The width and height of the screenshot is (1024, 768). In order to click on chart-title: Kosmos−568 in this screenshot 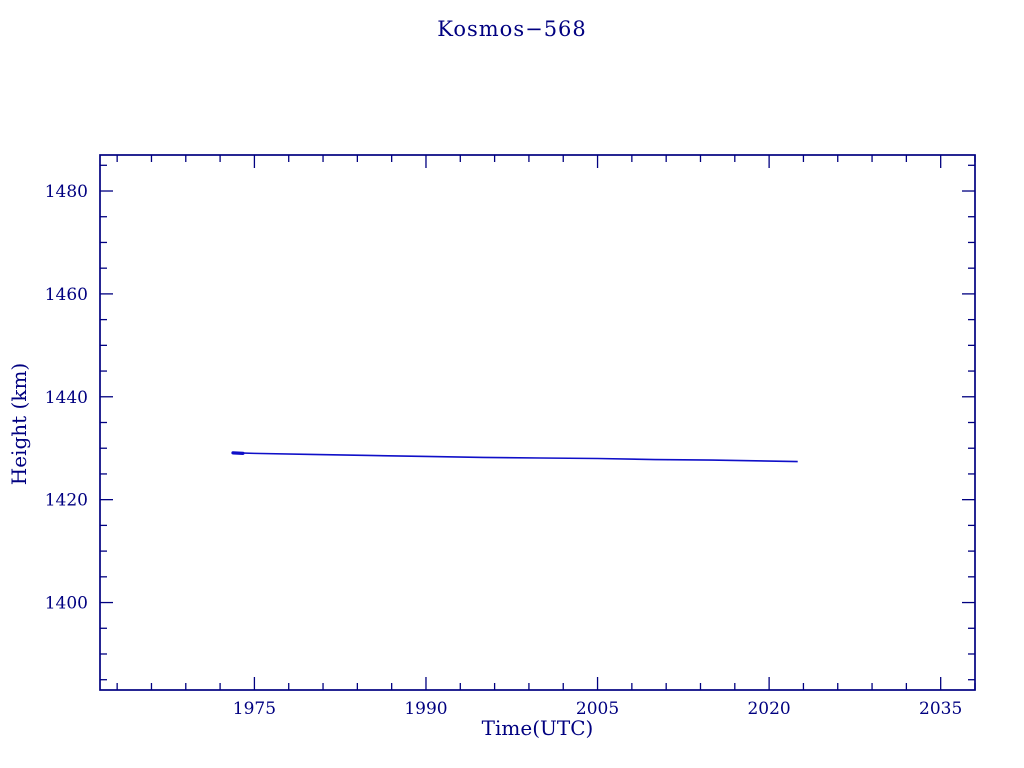, I will do `click(512, 29)`.